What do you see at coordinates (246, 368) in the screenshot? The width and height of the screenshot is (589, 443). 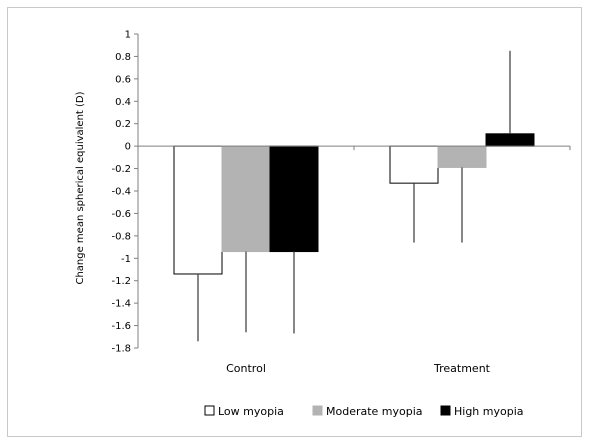 I see `category-label: Control` at bounding box center [246, 368].